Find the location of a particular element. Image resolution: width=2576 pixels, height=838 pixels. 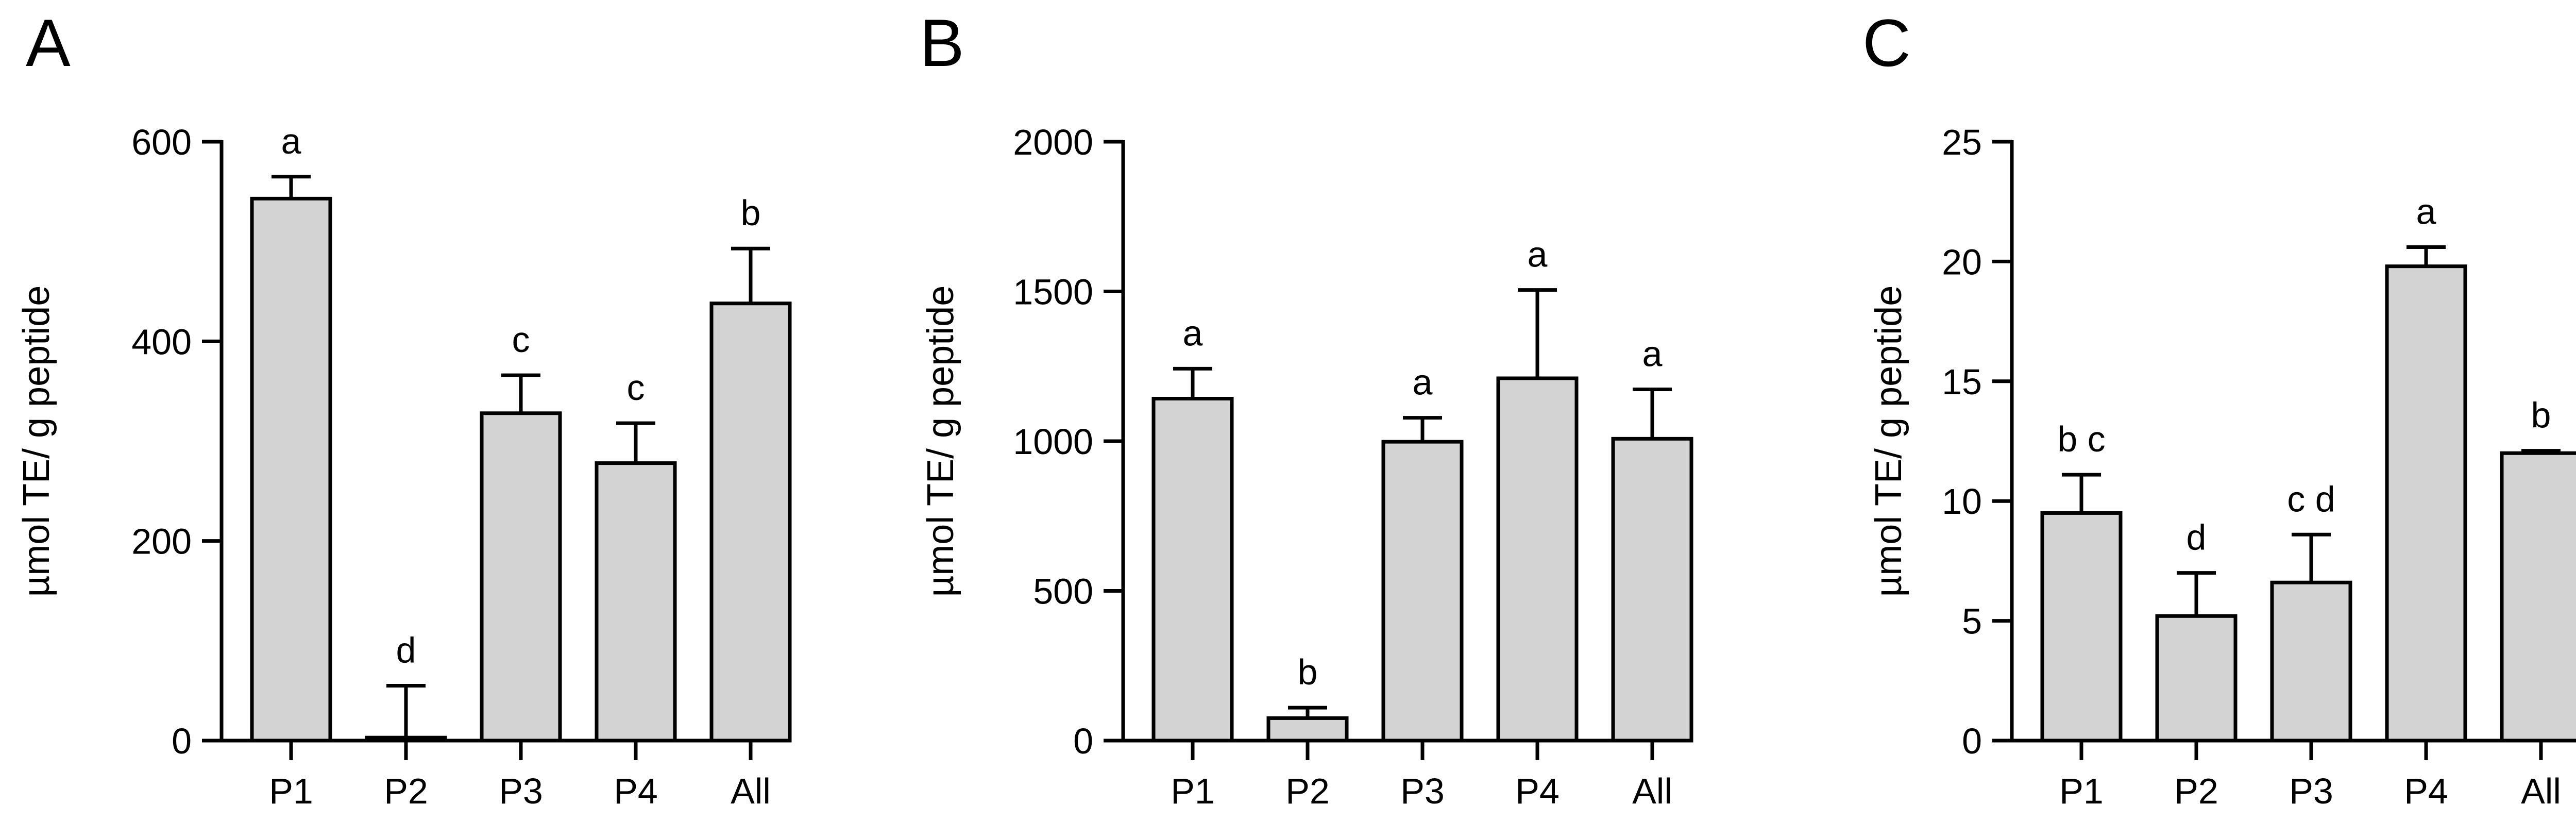

y-tick-label: 1500 is located at coordinates (1053, 292).